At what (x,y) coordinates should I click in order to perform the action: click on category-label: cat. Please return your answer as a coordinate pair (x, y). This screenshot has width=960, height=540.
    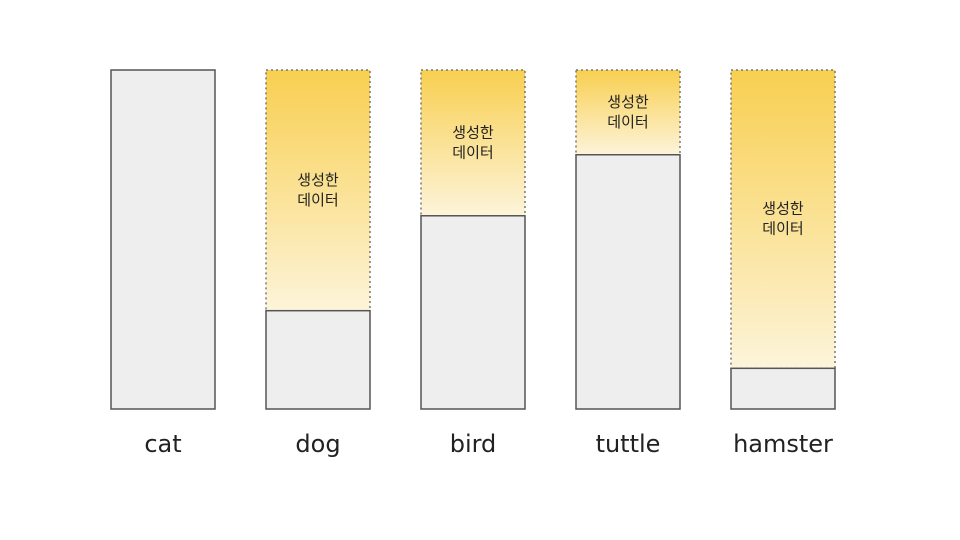
    Looking at the image, I should click on (162, 444).